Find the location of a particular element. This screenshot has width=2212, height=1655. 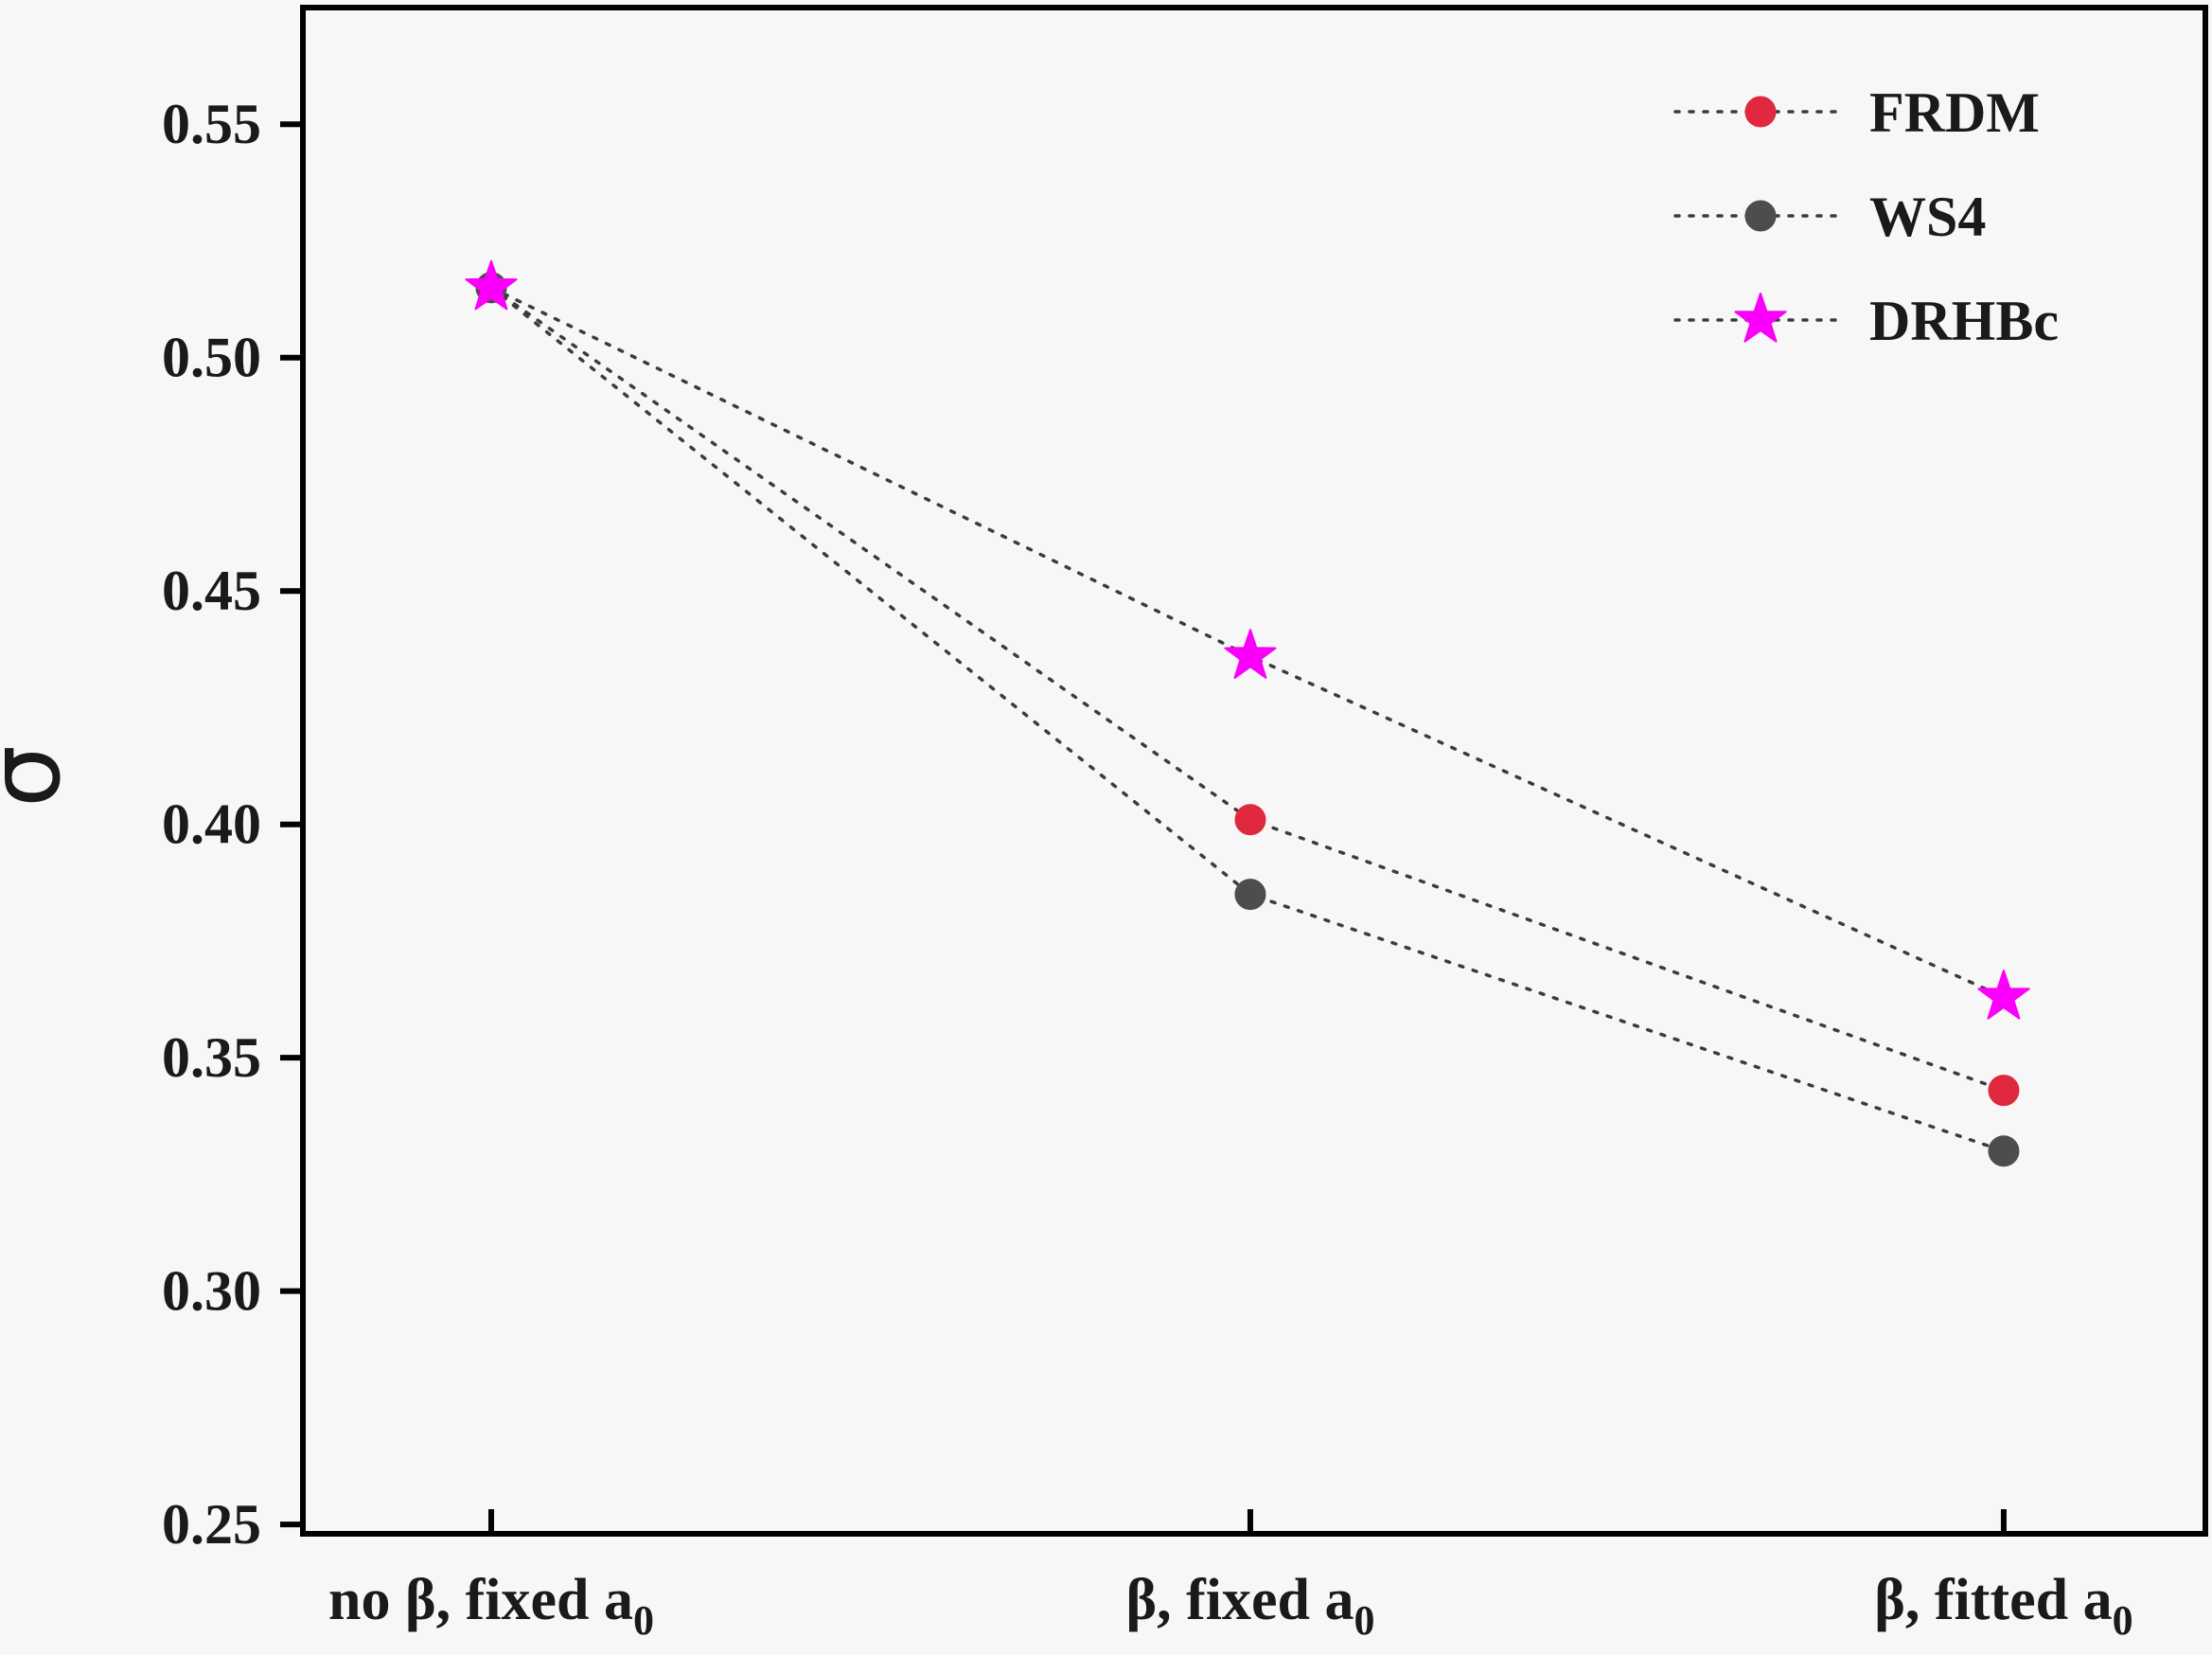

y-tick-label: 0.55 is located at coordinates (211, 124).